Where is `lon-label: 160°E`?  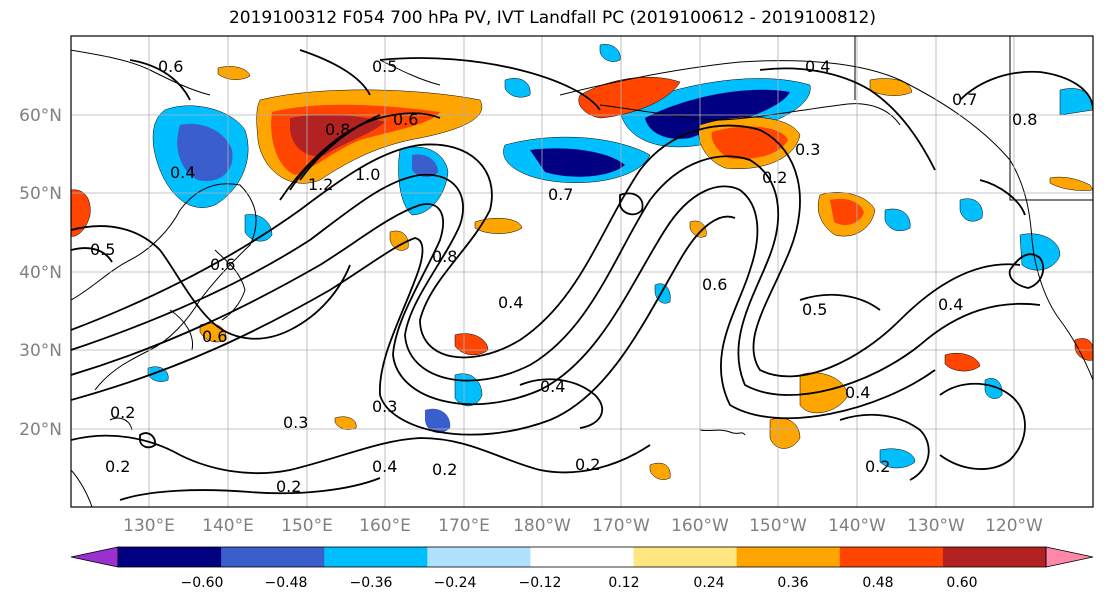 lon-label: 160°E is located at coordinates (385, 526).